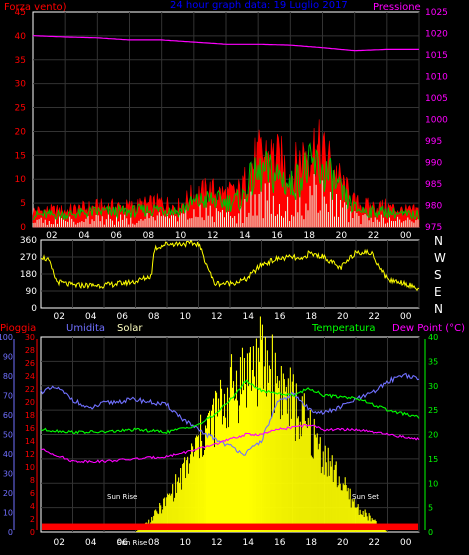 This screenshot has height=555, width=469. I want to click on humidity-label: Umidita, so click(85, 328).